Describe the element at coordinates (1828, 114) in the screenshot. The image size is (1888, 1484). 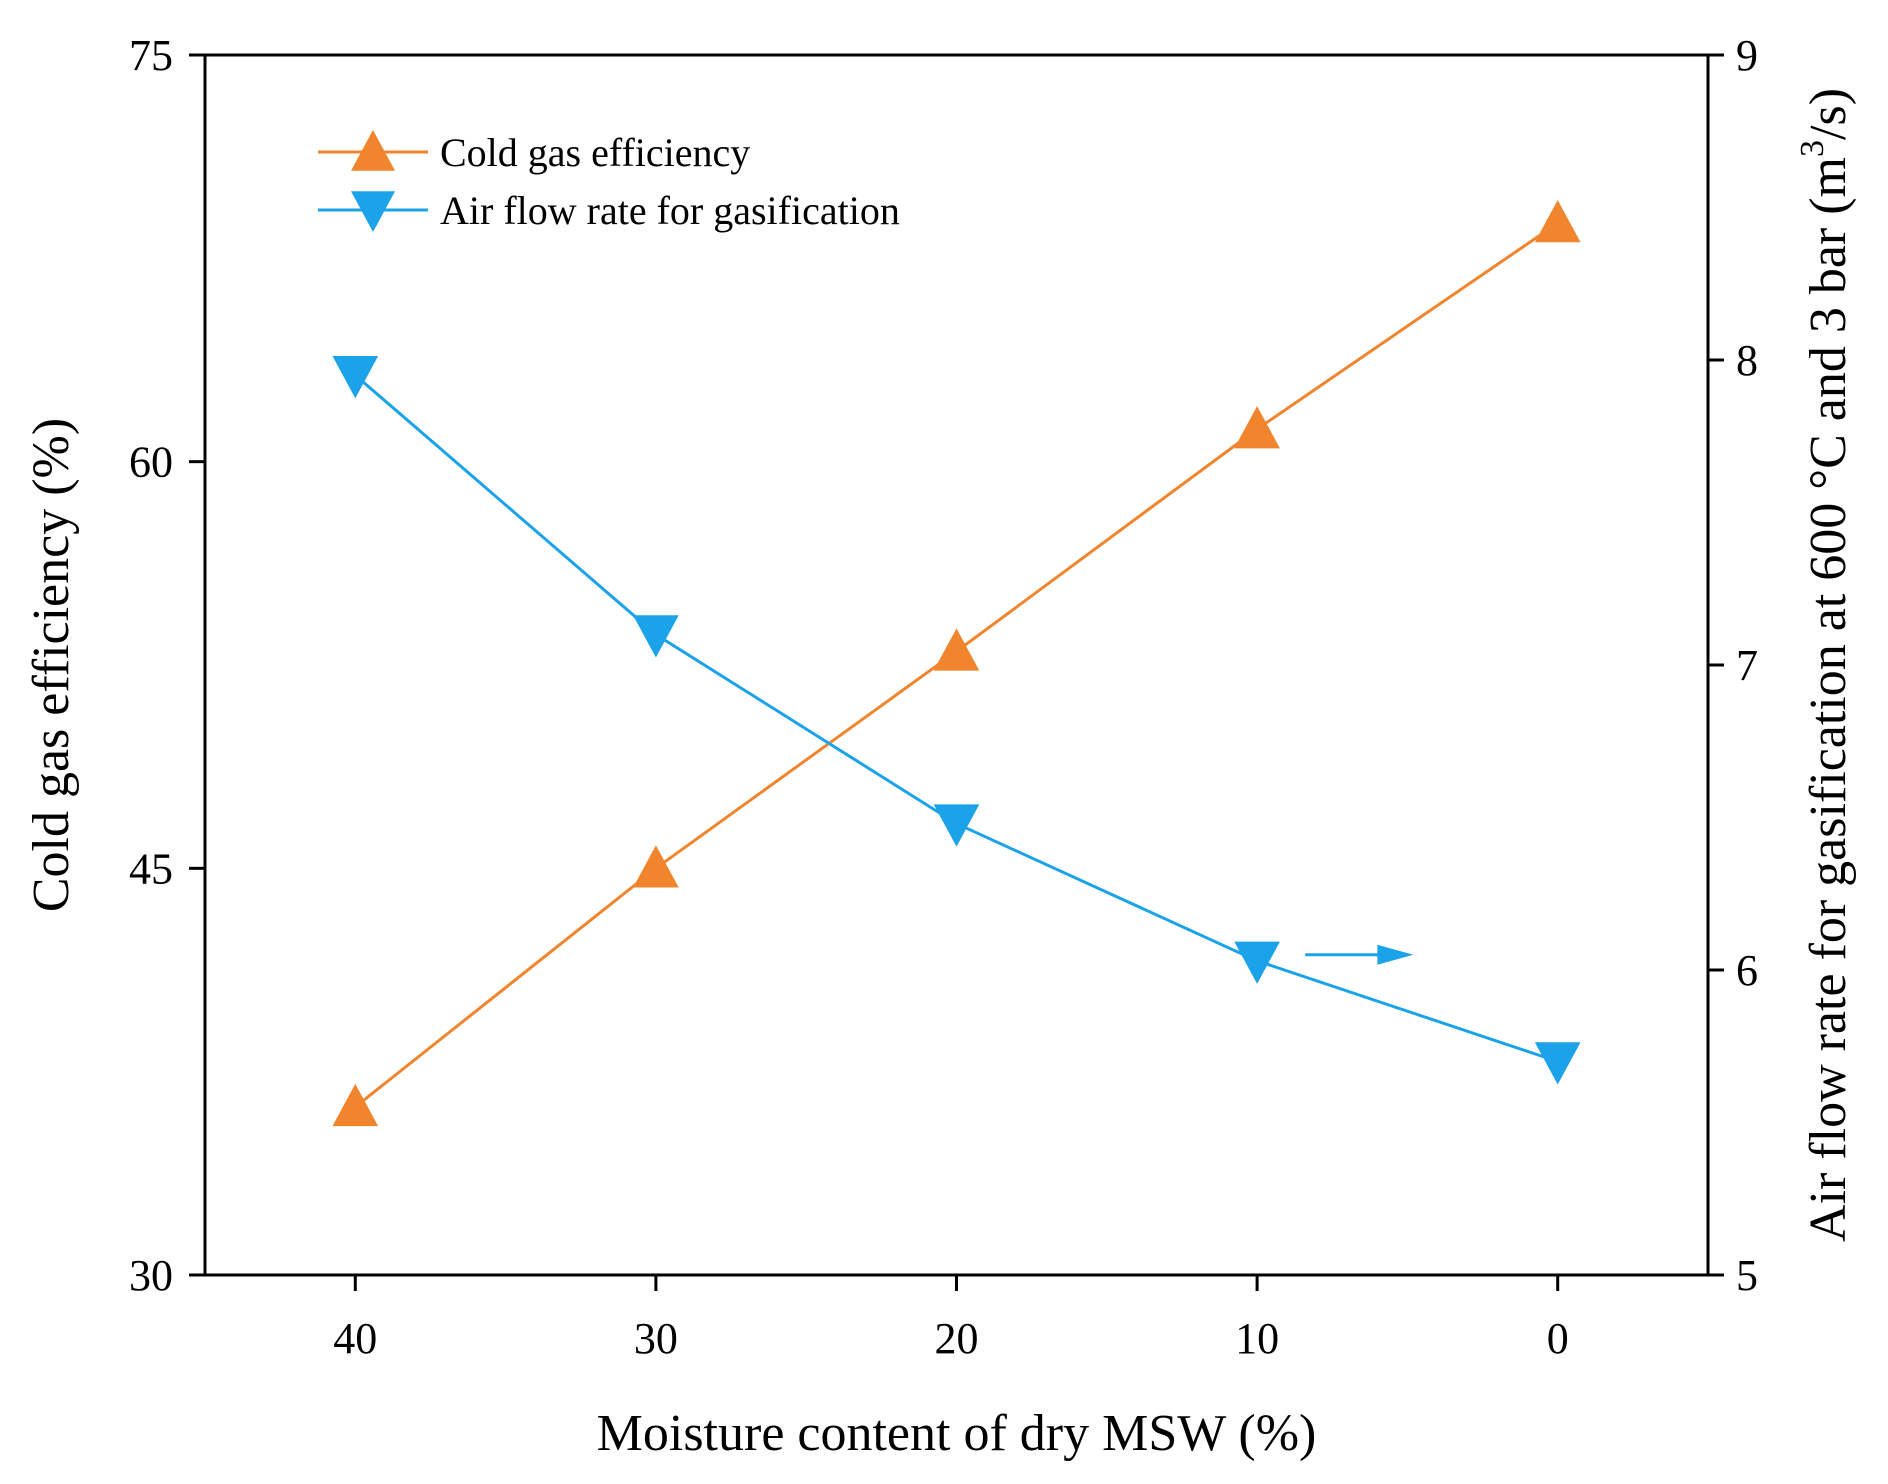
I see `y-right-title-tail: /s)` at that location.